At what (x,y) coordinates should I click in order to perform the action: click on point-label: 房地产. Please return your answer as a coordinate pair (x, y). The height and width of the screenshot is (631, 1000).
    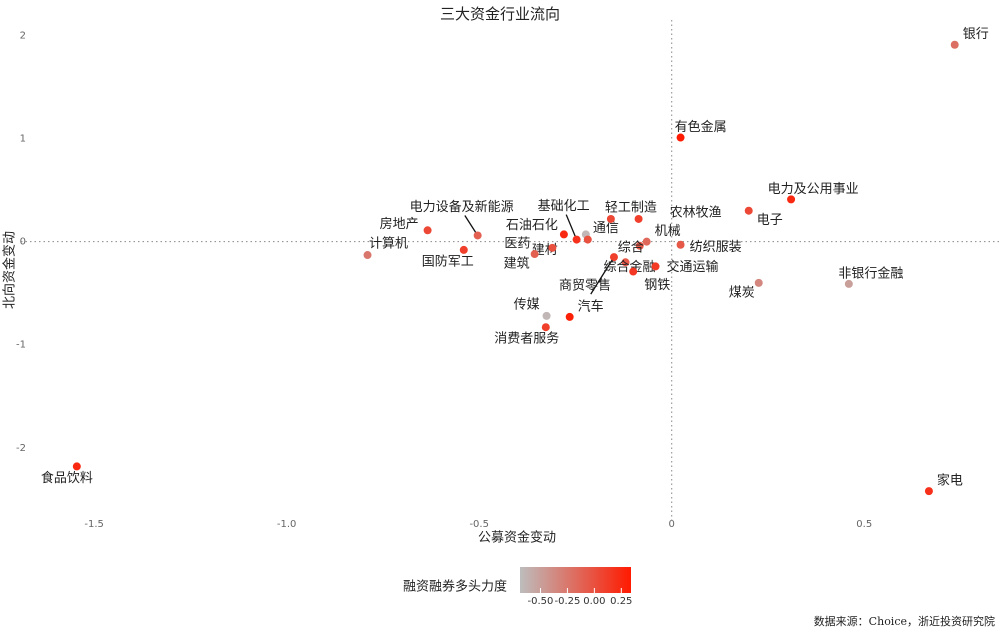
    Looking at the image, I should click on (399, 224).